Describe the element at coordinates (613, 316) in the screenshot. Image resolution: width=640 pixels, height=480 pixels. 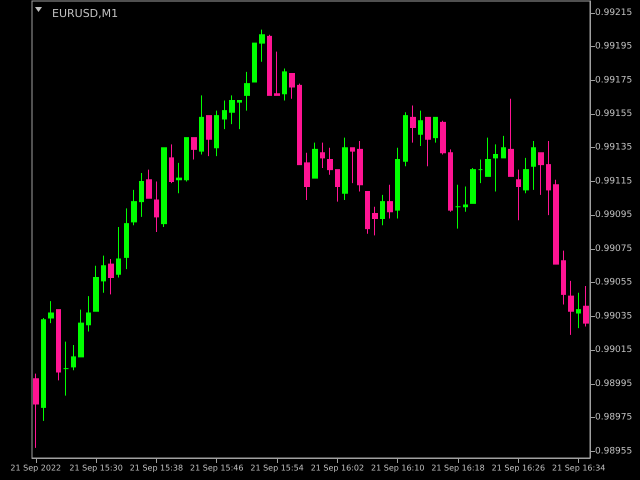
I see `y-tick-label: 0.99035` at that location.